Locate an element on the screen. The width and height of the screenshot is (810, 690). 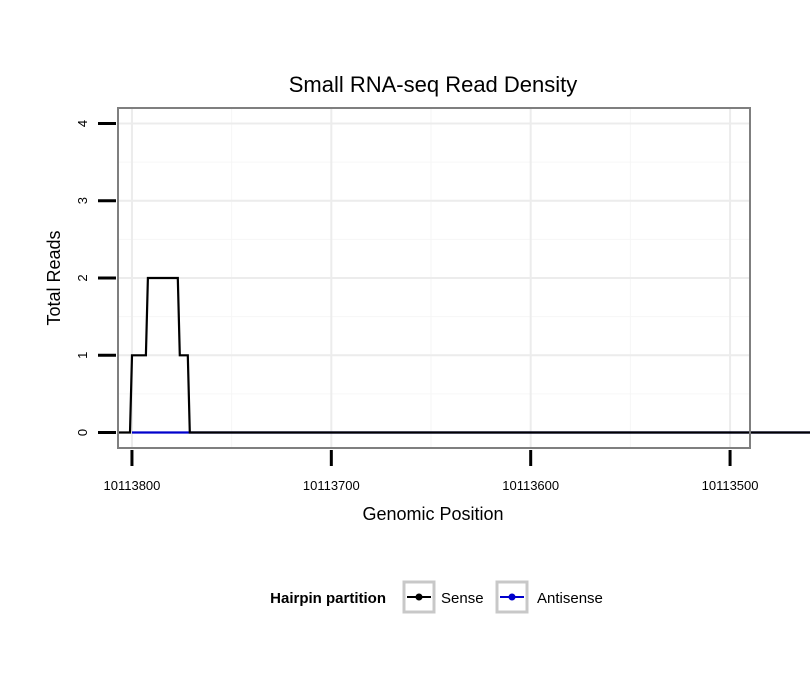
x-axis-title: Genomic Position is located at coordinates (432, 514).